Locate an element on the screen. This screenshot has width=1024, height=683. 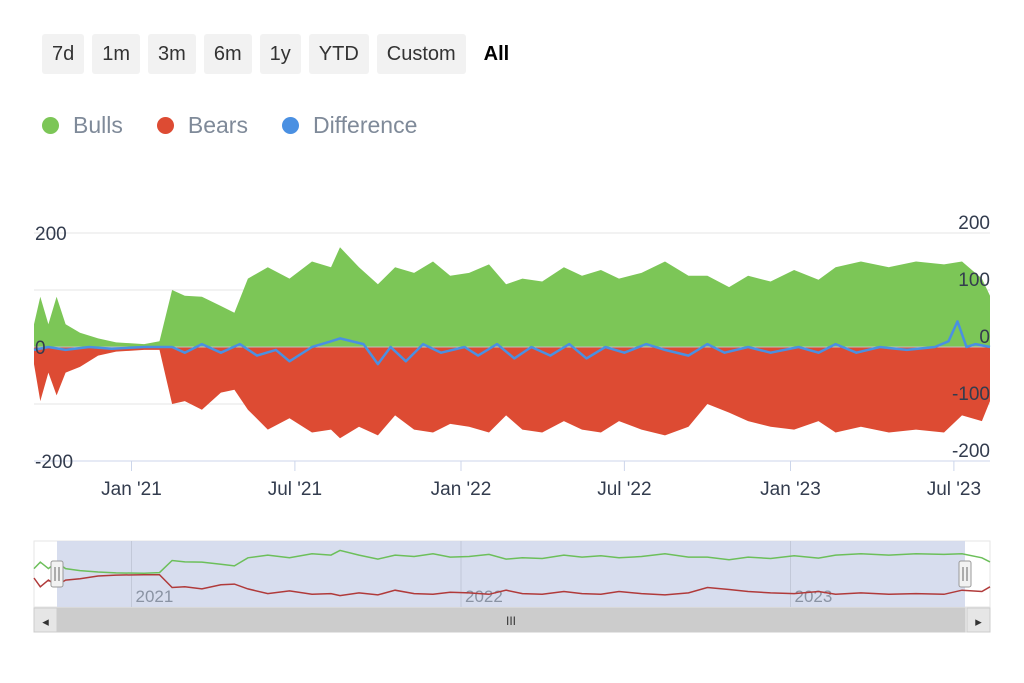
navigator-bulls-line is located at coordinates (512, 562).